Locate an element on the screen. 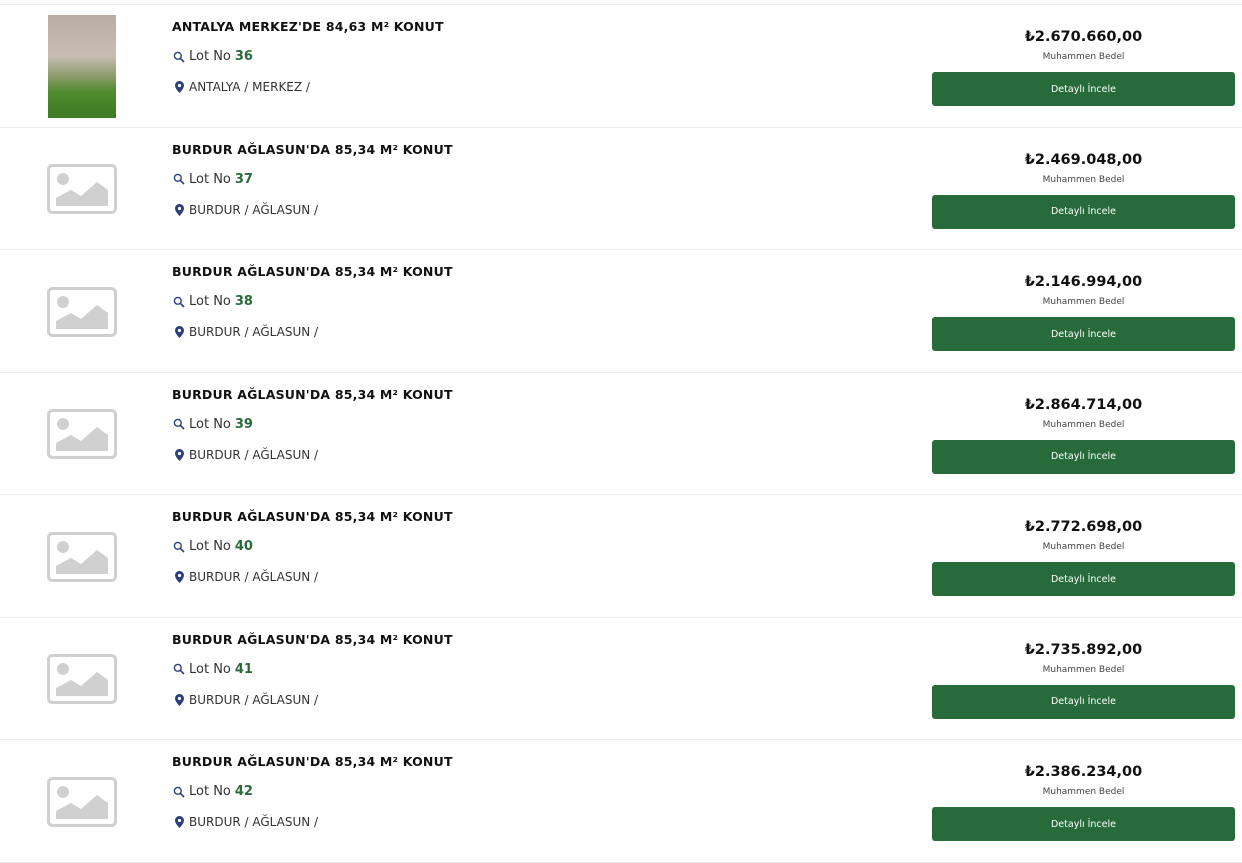 The height and width of the screenshot is (863, 1242). price: ₺2.146.994,00 is located at coordinates (1083, 282).